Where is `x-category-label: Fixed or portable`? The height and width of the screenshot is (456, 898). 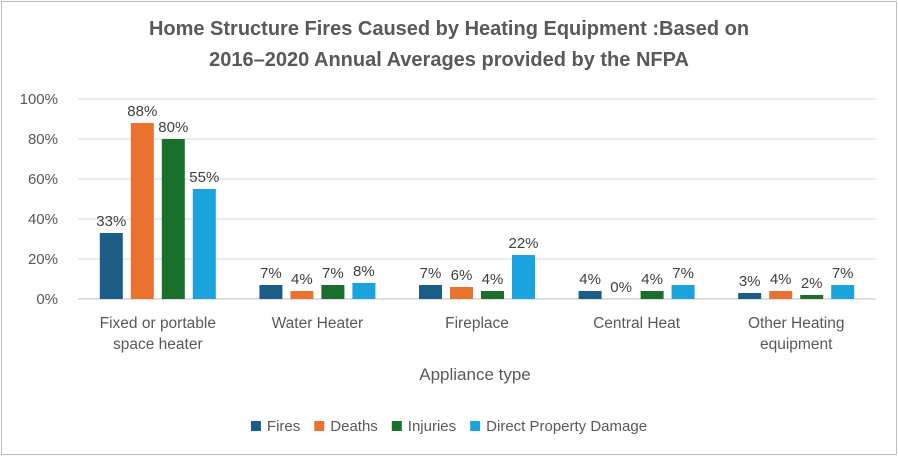
x-category-label: Fixed or portable is located at coordinates (158, 323).